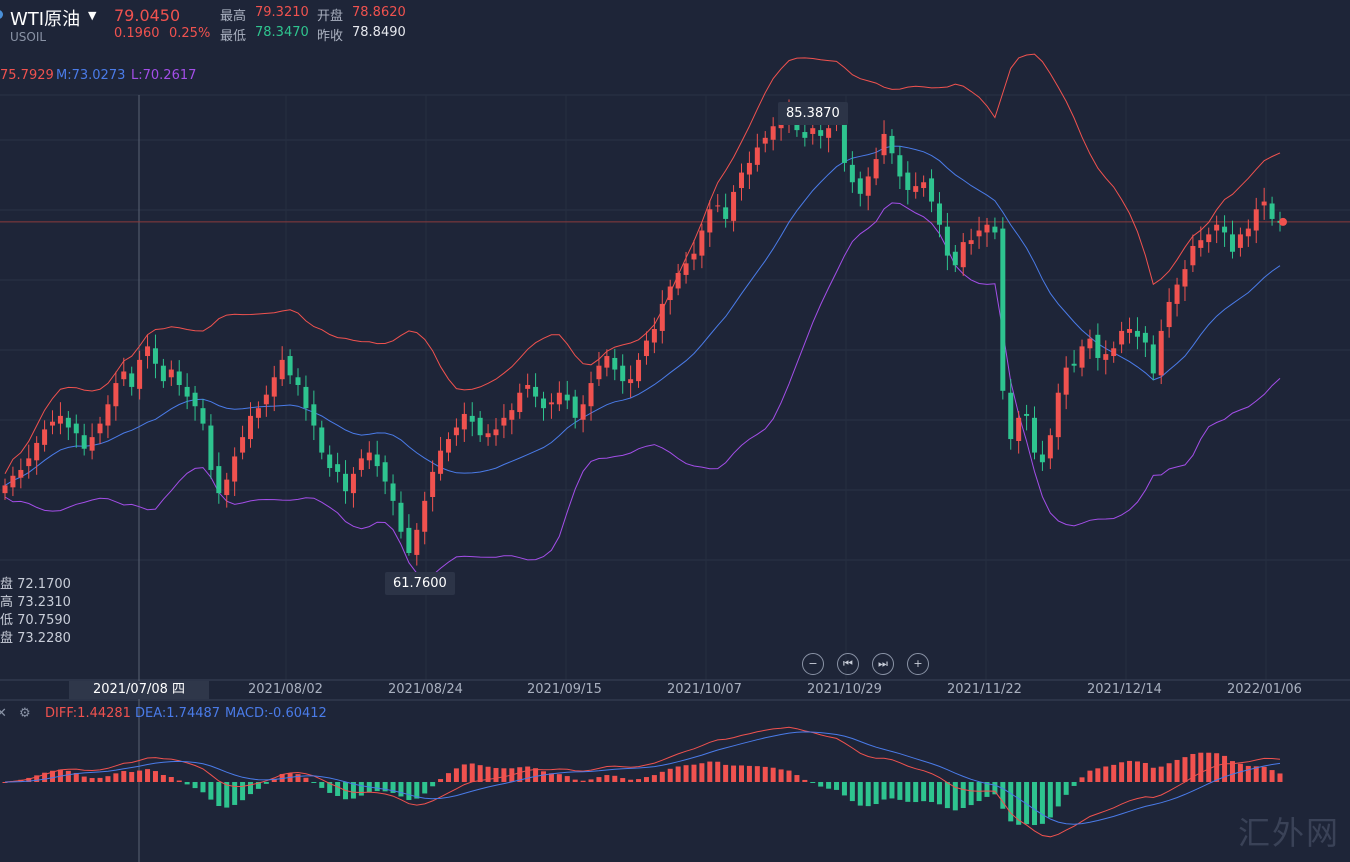 The width and height of the screenshot is (1350, 862). Describe the element at coordinates (285, 689) in the screenshot. I see `date-label: 2021/08/02` at that location.